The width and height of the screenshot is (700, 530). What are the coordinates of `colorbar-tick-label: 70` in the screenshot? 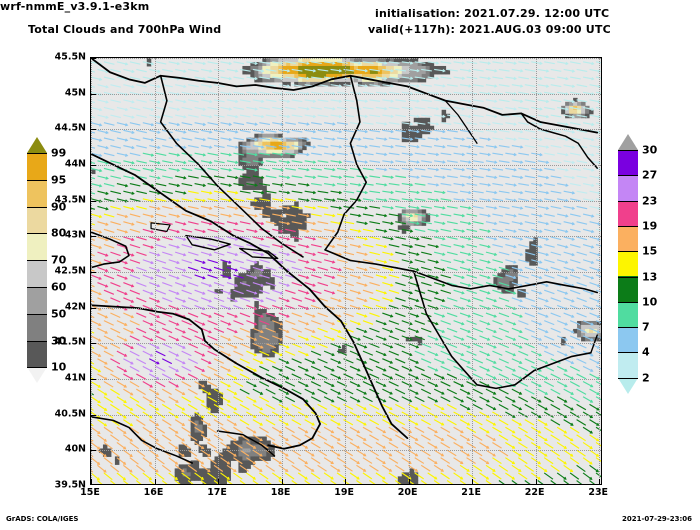 It's located at (59, 260).